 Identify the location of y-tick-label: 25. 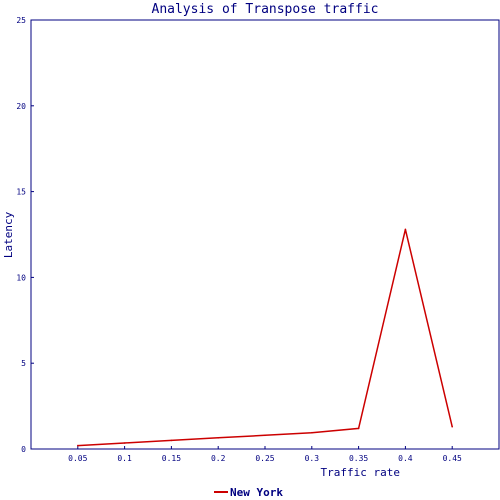
(21, 20).